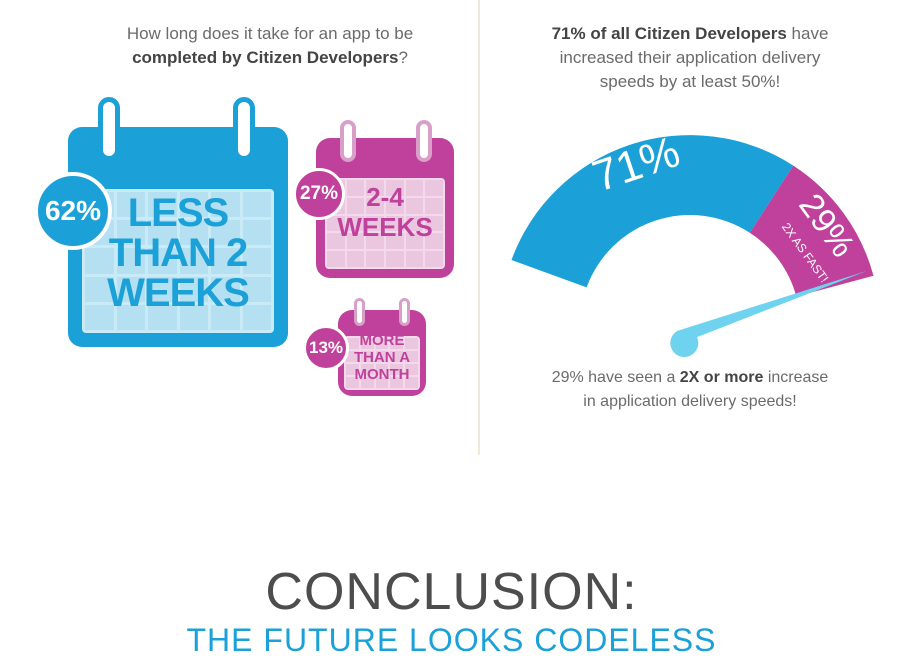 This screenshot has width=903, height=667. What do you see at coordinates (768, 314) in the screenshot?
I see `gauge-needle` at bounding box center [768, 314].